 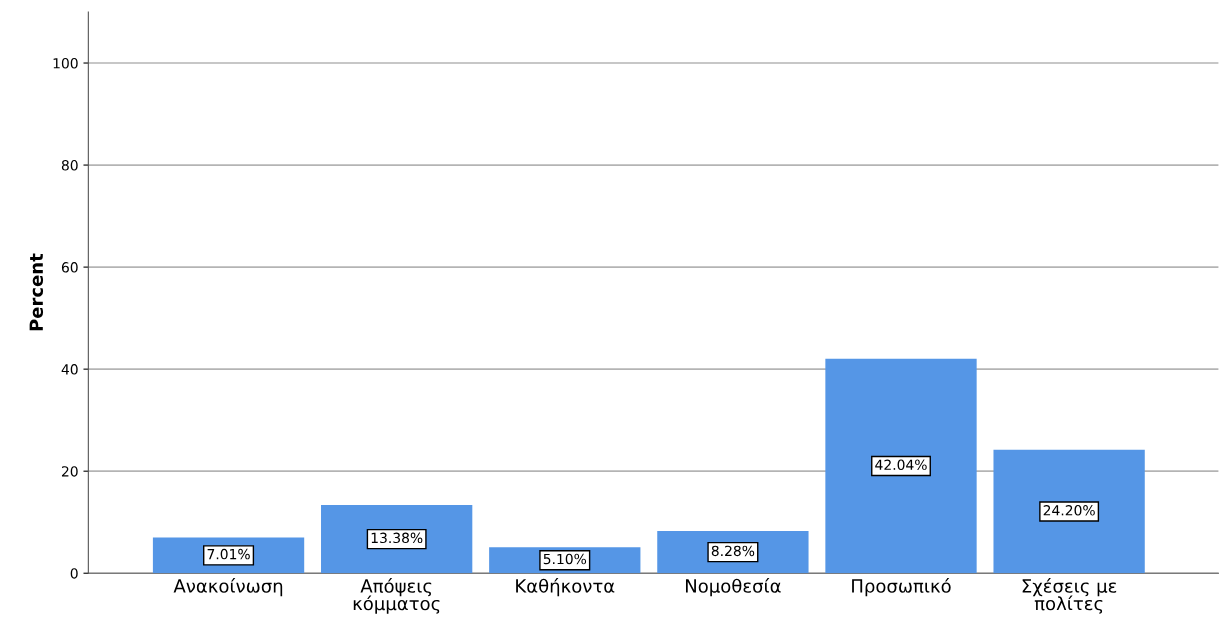 What do you see at coordinates (397, 538) in the screenshot?
I see `data-label: 13.38%` at bounding box center [397, 538].